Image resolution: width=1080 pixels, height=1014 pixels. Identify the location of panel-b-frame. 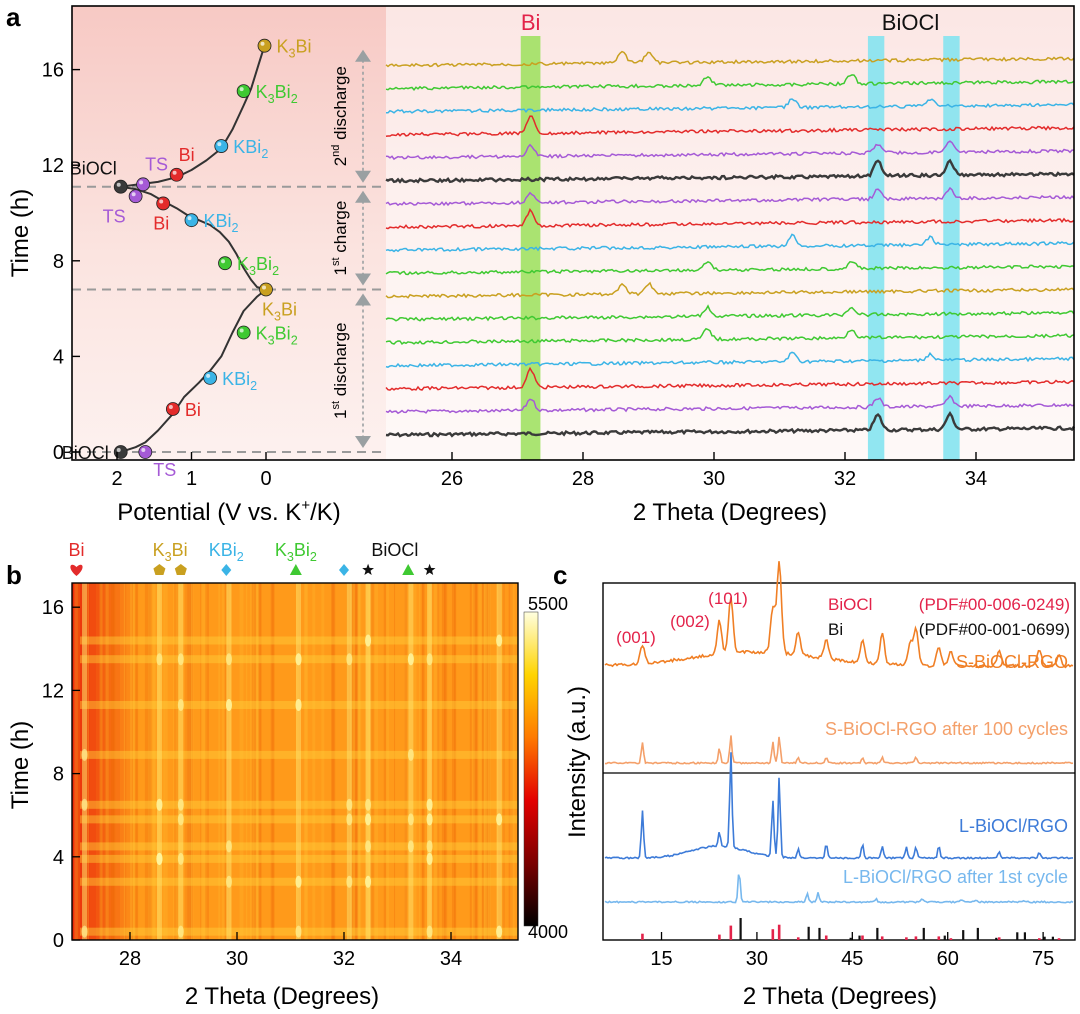
(295, 761).